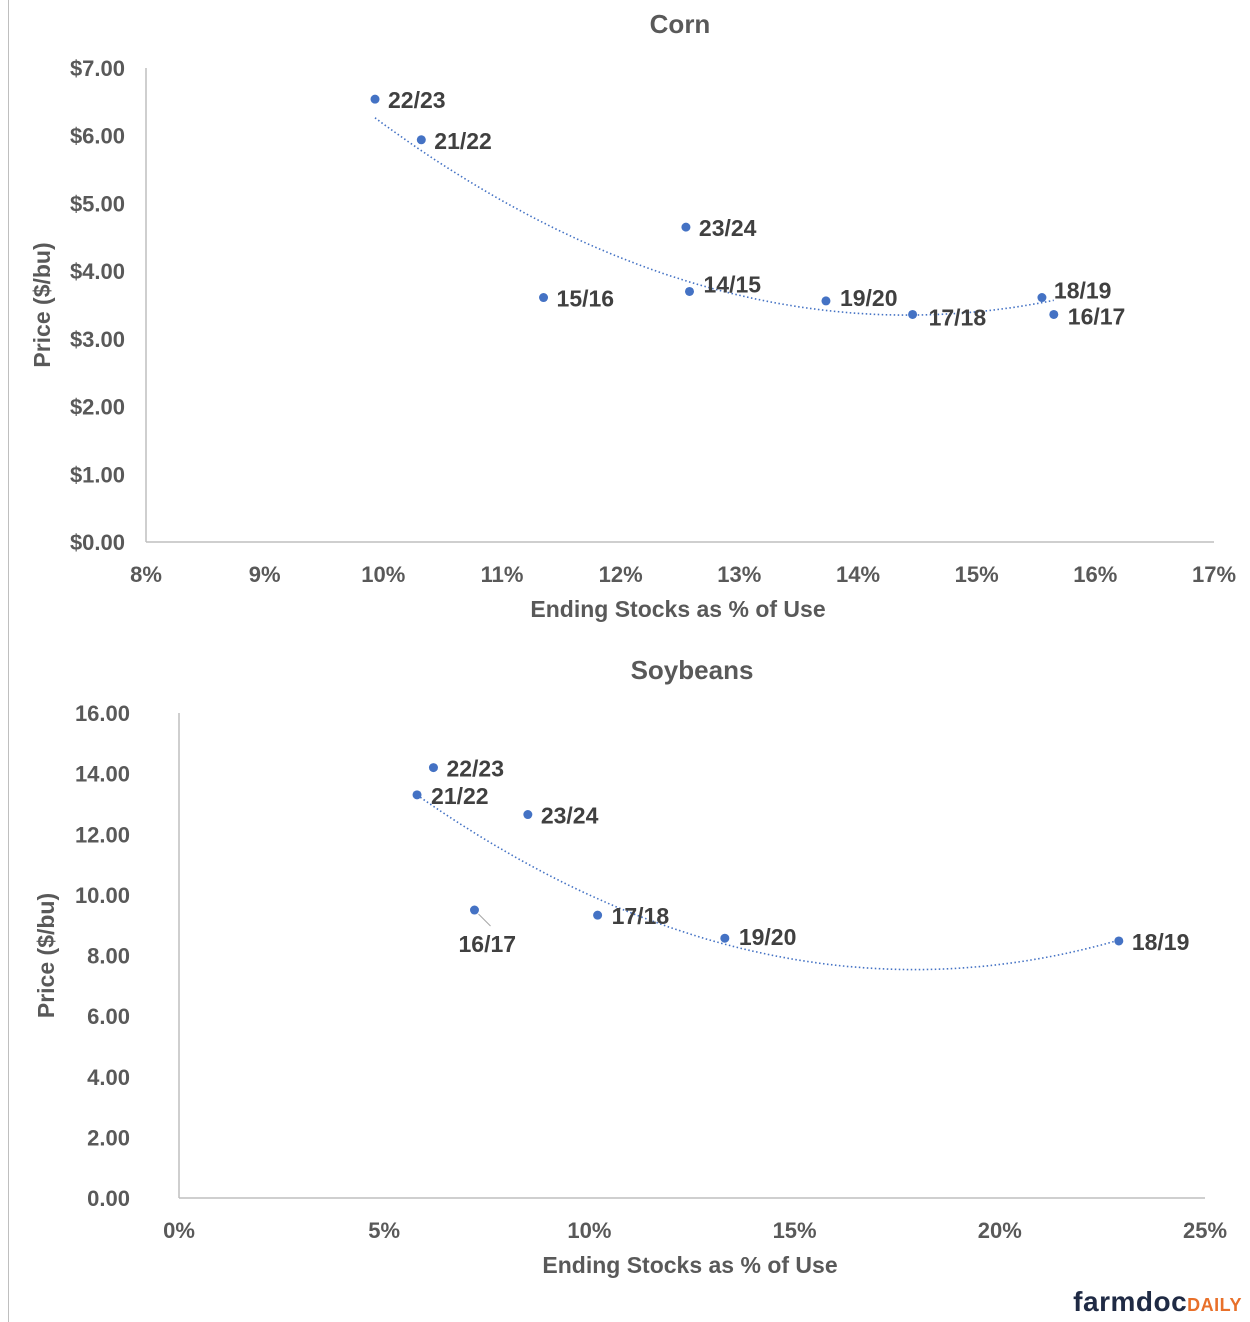  What do you see at coordinates (97, 271) in the screenshot?
I see `corn-y-tick-label: $4.00` at bounding box center [97, 271].